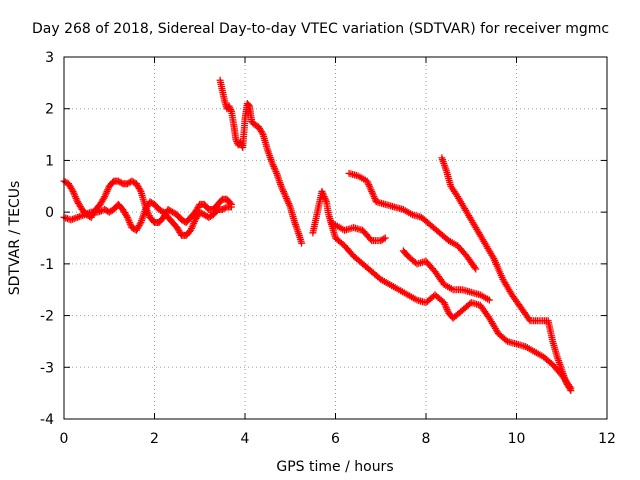 The width and height of the screenshot is (640, 480). What do you see at coordinates (607, 439) in the screenshot?
I see `x-tick-label: 12` at bounding box center [607, 439].